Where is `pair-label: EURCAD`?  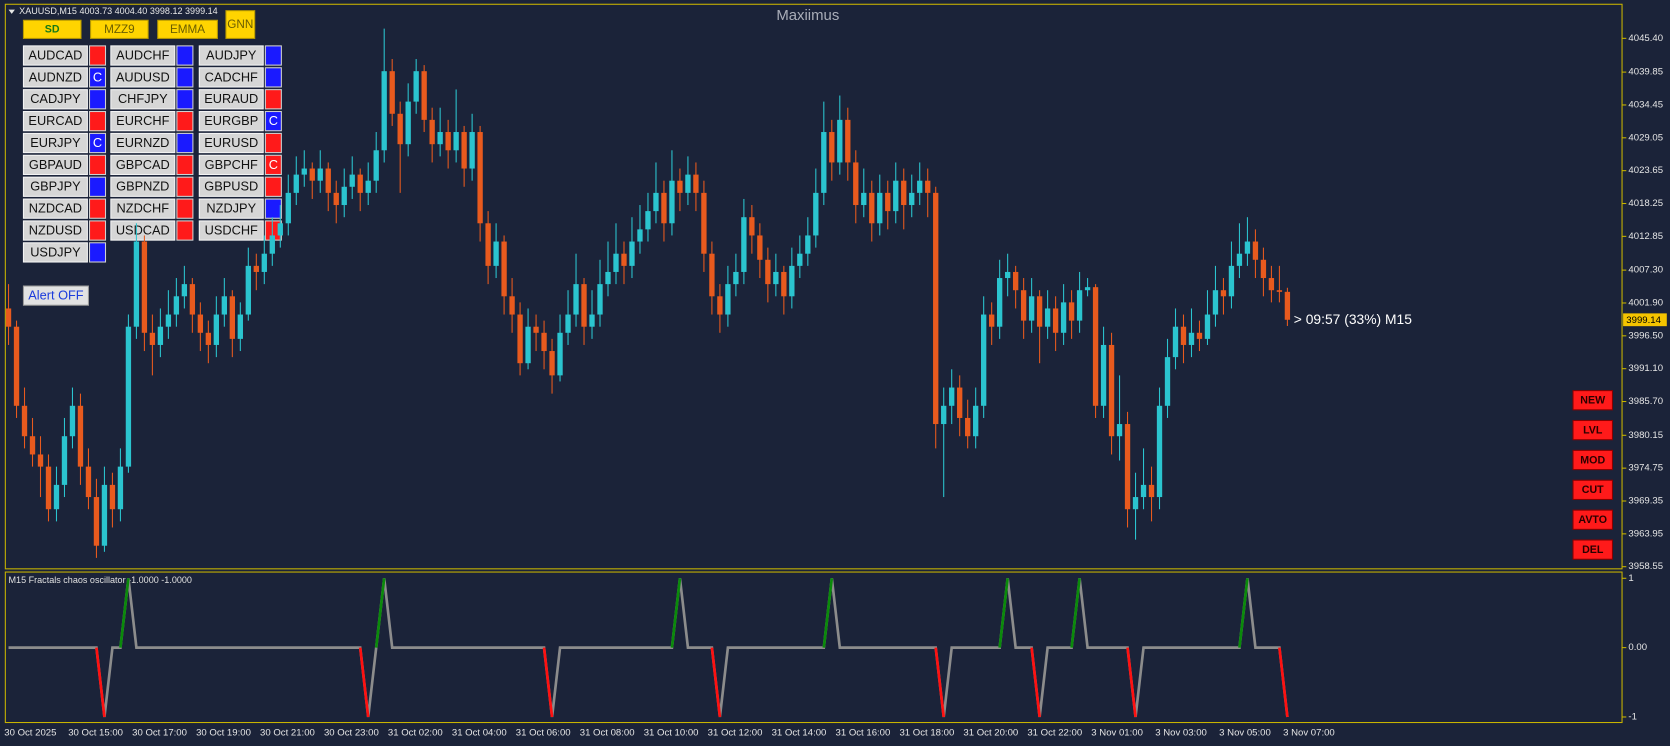 pair-label: EURCAD is located at coordinates (55, 120).